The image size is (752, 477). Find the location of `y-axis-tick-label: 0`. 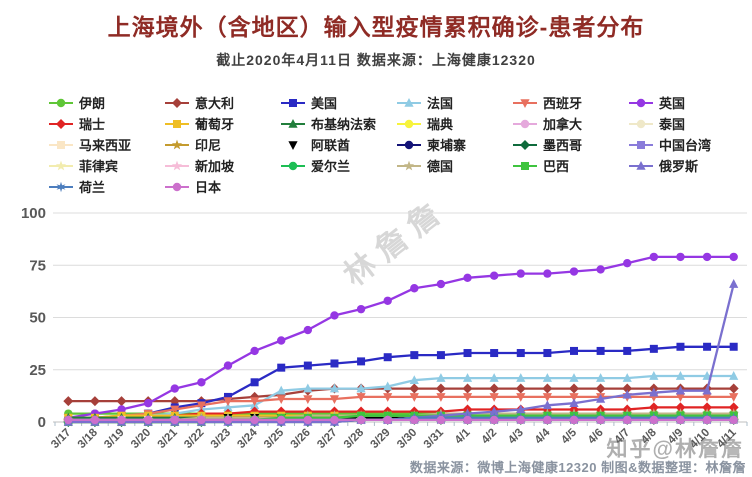

y-axis-tick-label: 0 is located at coordinates (42, 422).